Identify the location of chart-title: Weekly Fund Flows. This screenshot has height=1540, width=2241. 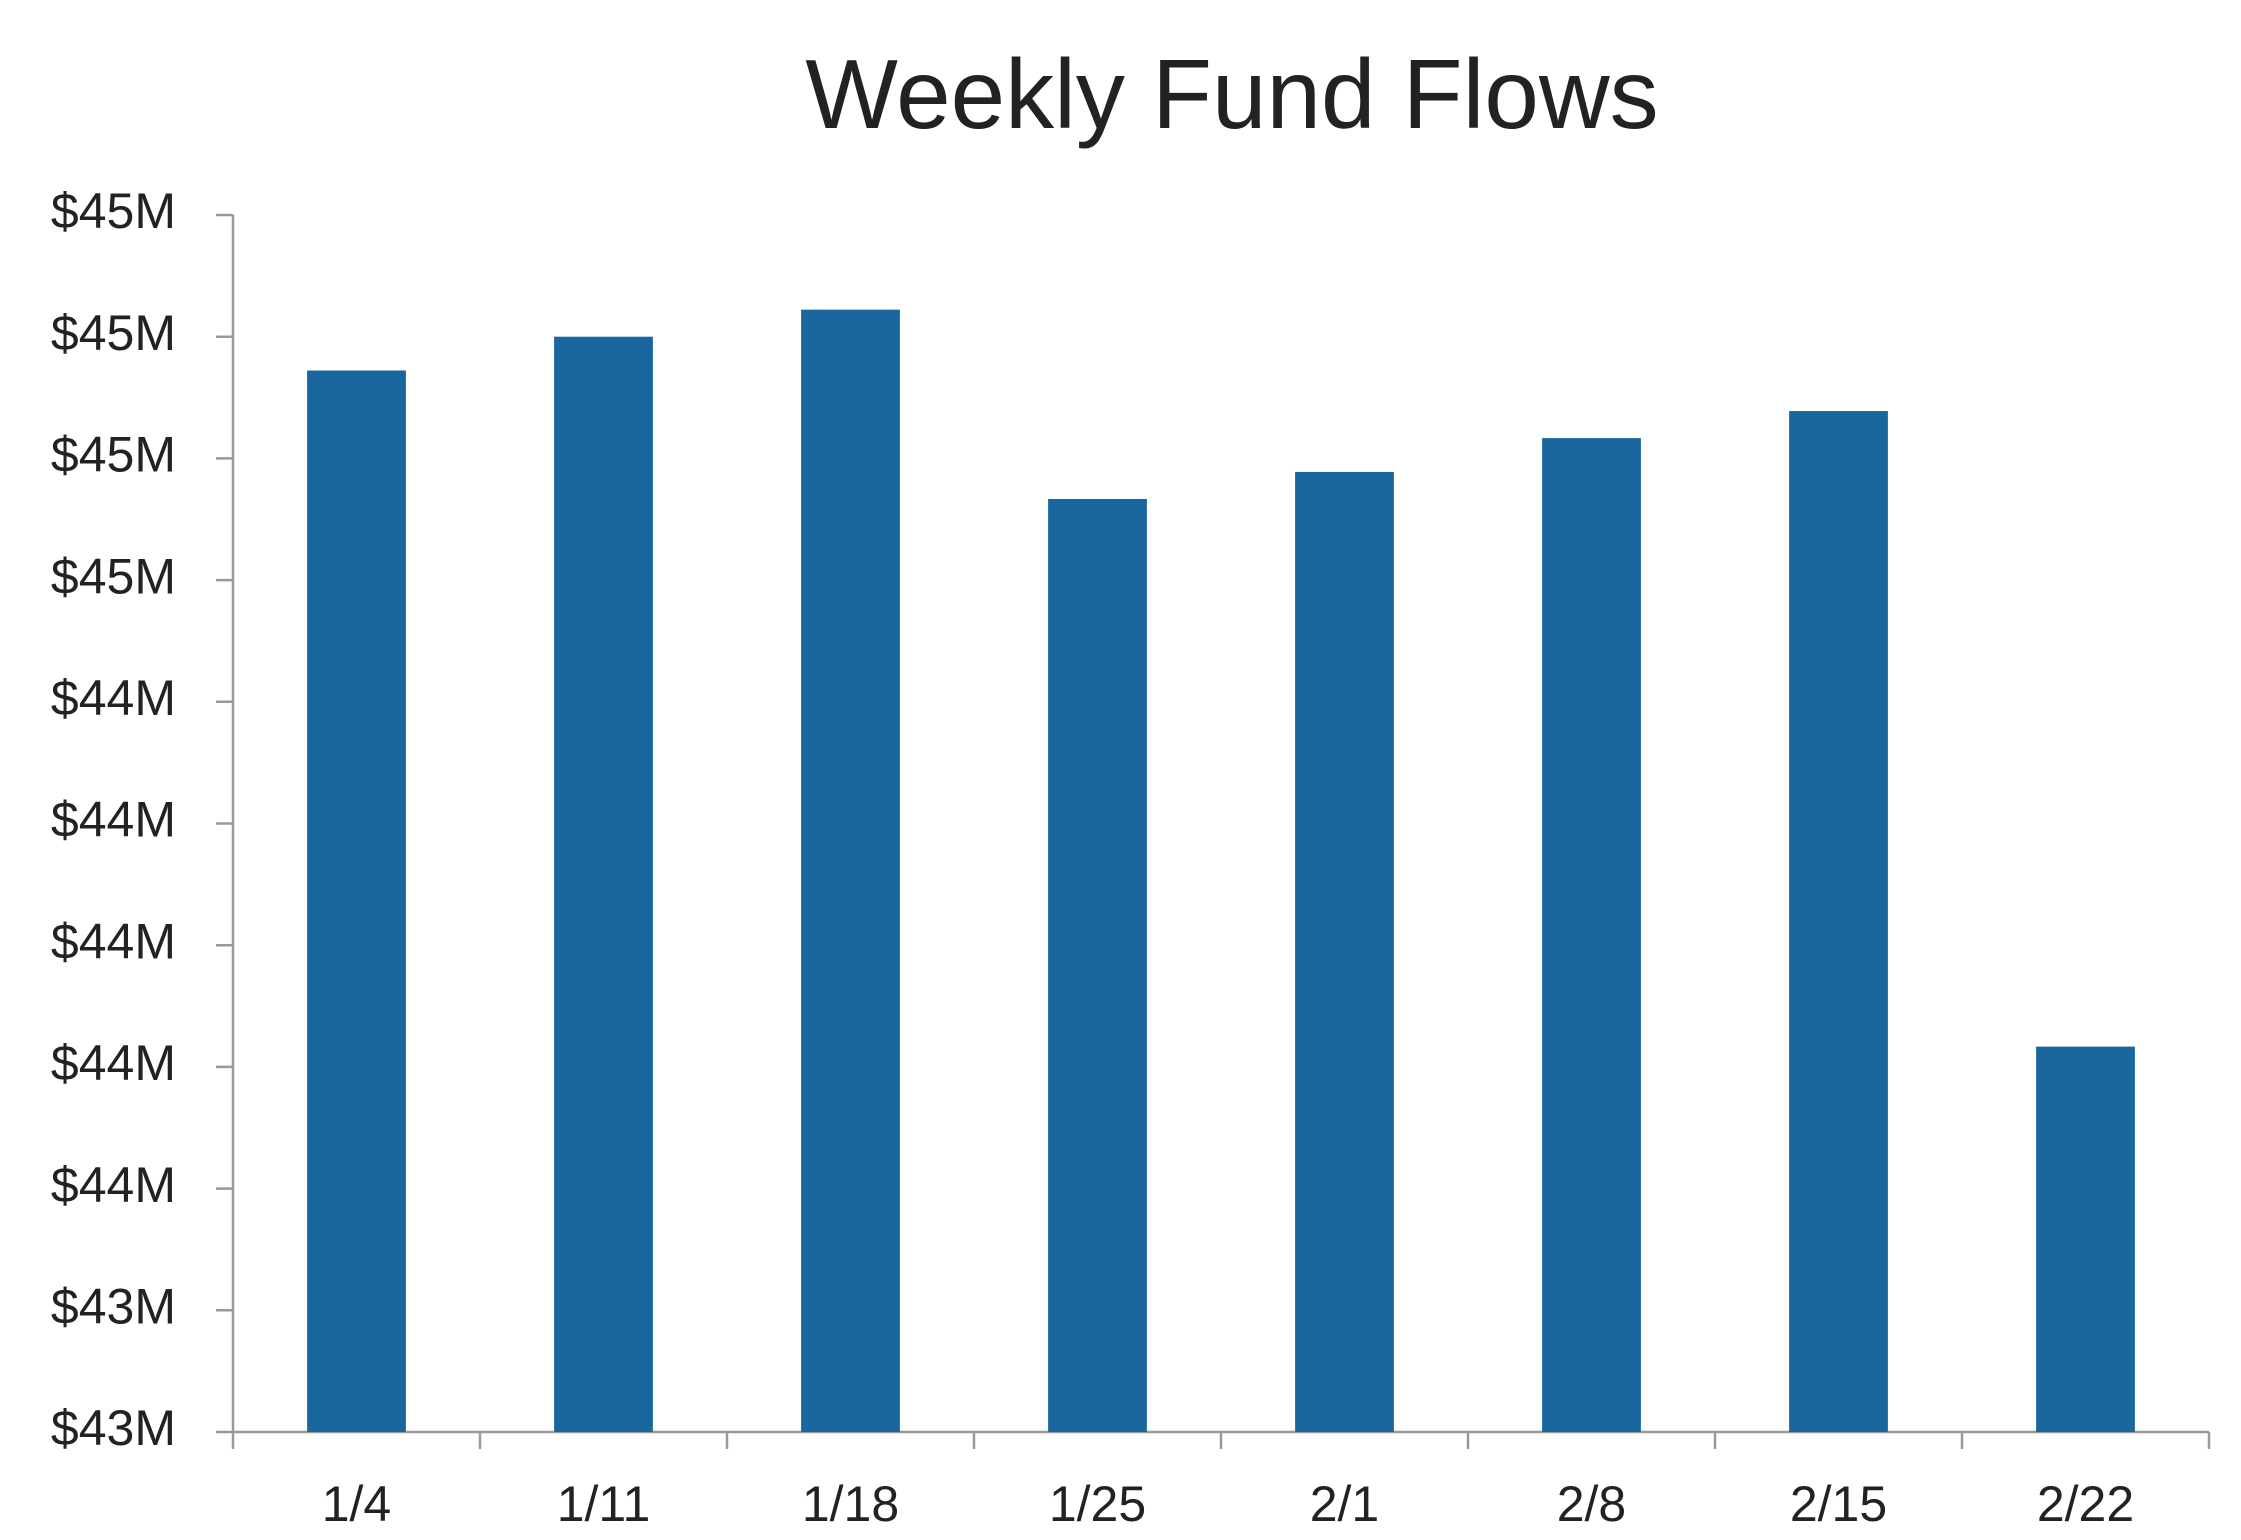
(1231, 94).